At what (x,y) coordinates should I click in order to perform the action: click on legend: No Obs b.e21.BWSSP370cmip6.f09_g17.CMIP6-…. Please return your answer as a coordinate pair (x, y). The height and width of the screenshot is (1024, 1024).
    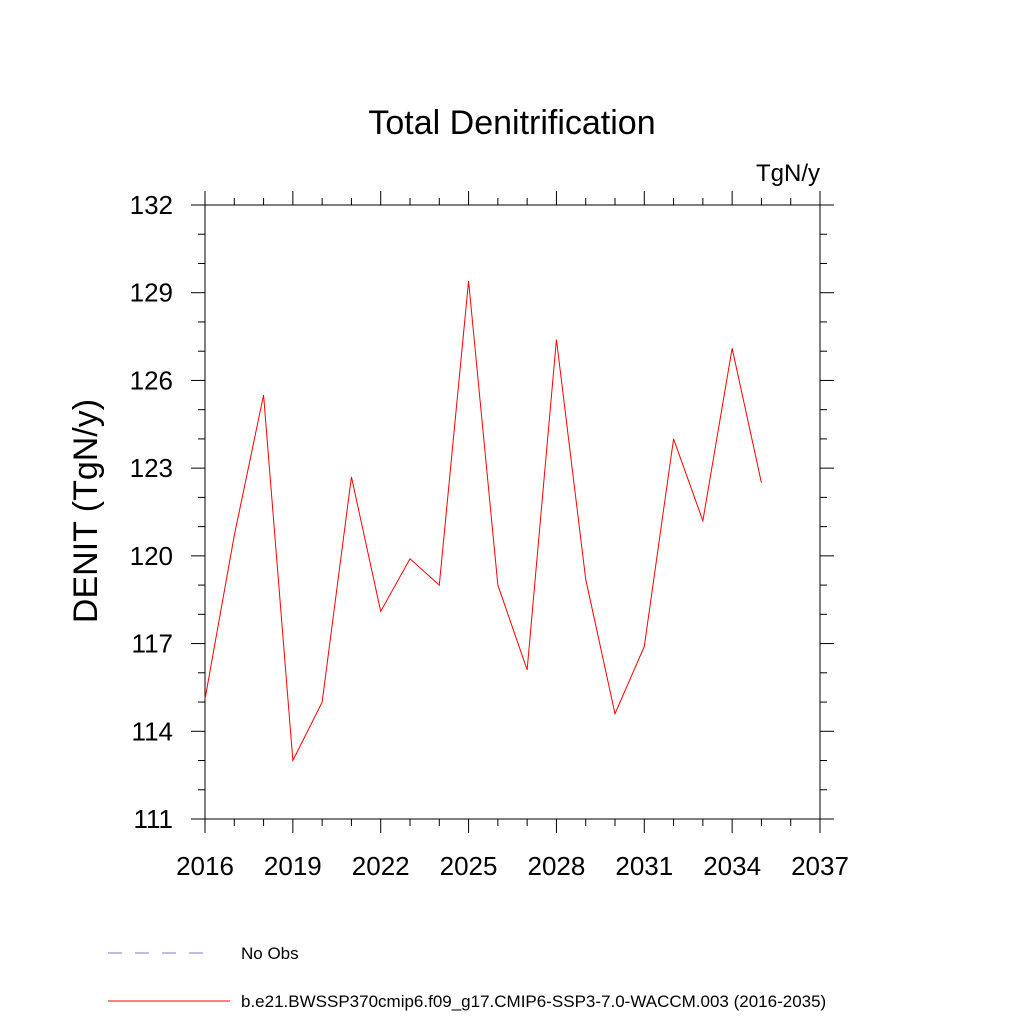
    Looking at the image, I should click on (467, 977).